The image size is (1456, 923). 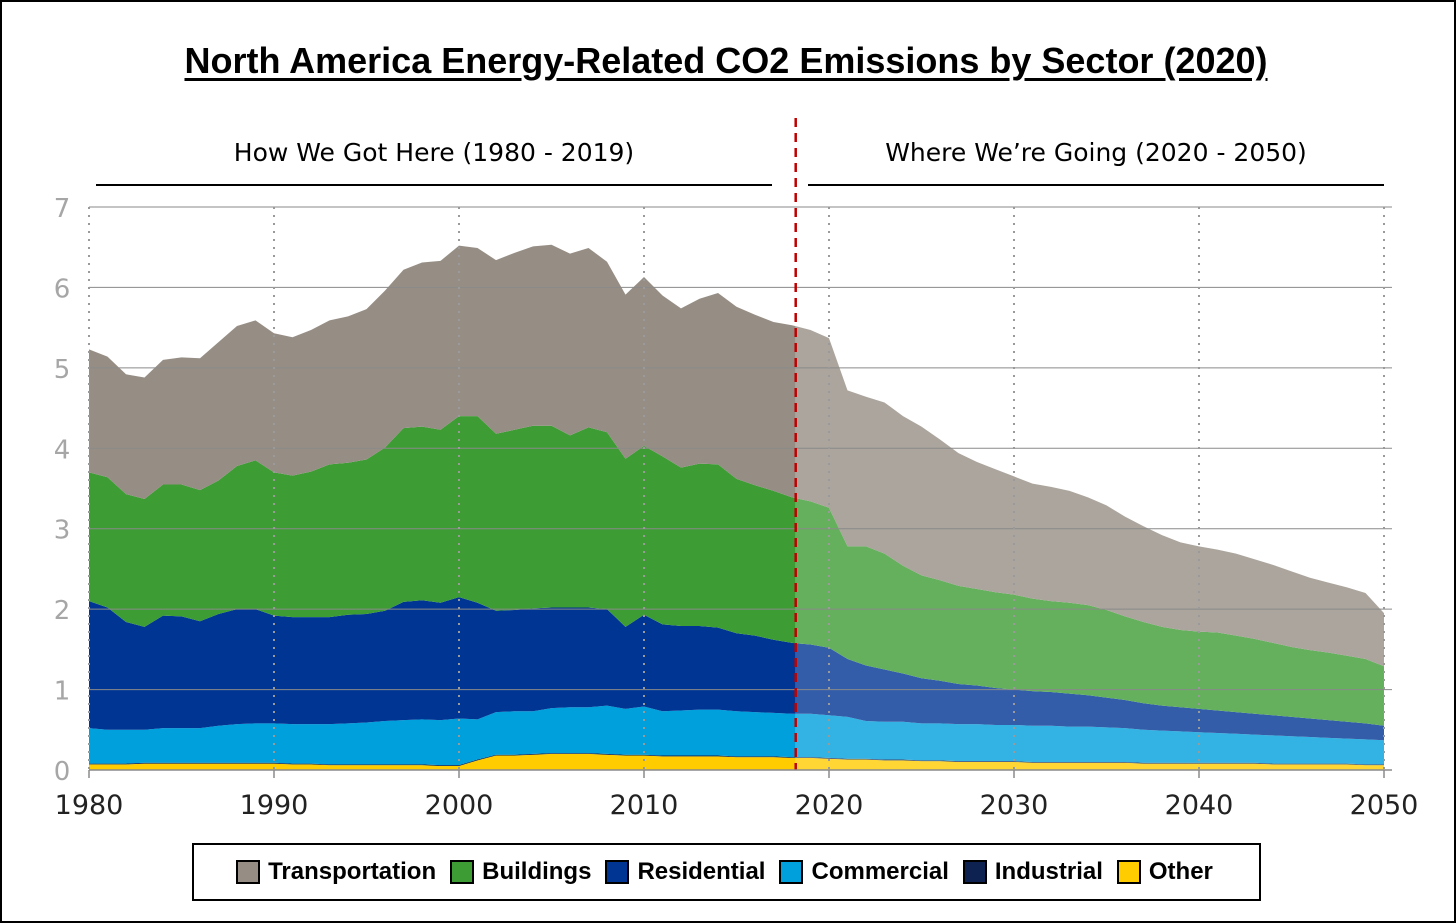 I want to click on historical-period-rule, so click(x=434, y=185).